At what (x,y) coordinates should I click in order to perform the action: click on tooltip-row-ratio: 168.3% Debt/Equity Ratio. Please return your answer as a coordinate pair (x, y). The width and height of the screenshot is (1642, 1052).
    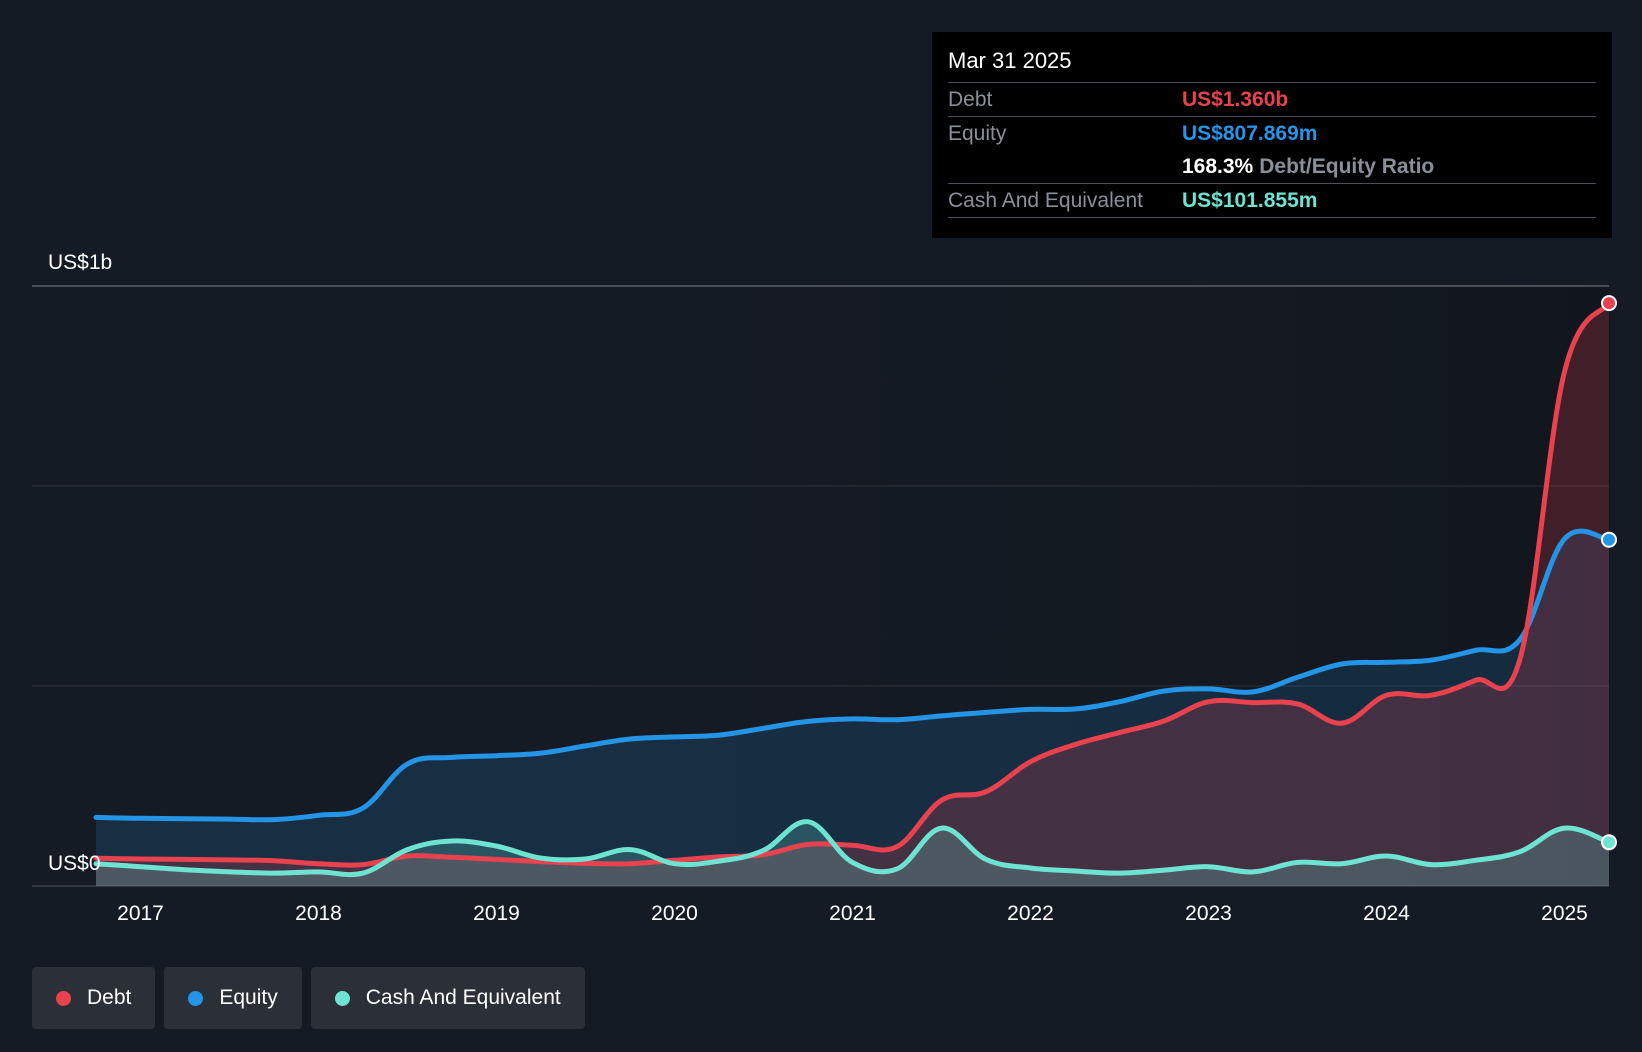
    Looking at the image, I should click on (1272, 167).